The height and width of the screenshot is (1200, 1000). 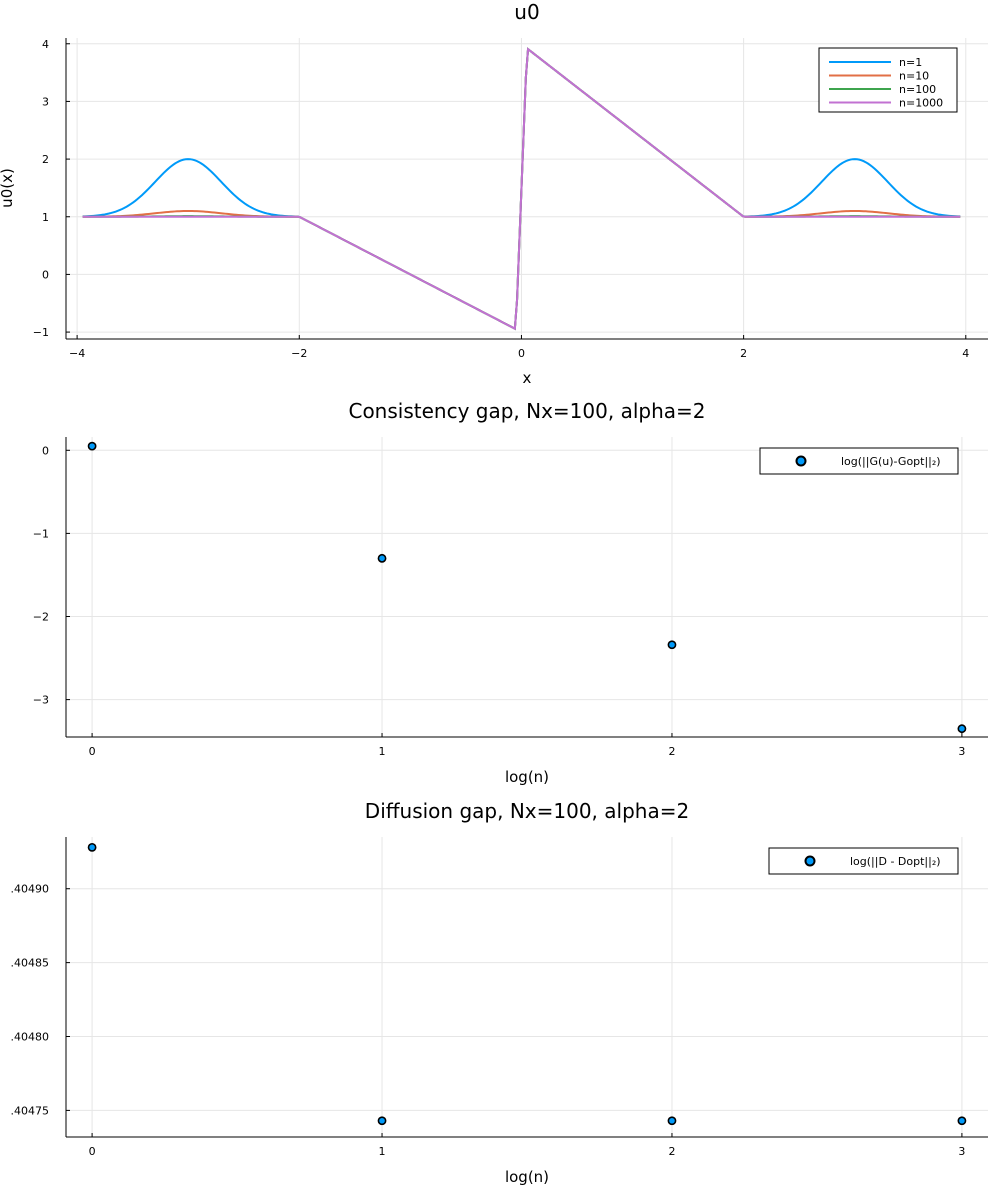 What do you see at coordinates (910, 62) in the screenshot?
I see `legend-label: n=1` at bounding box center [910, 62].